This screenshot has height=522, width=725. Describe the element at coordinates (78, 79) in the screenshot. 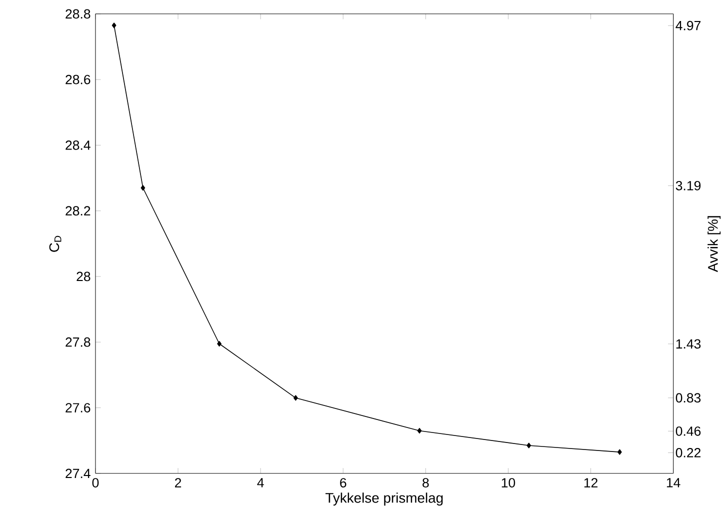

I see `y-tick-label: 28.6` at that location.